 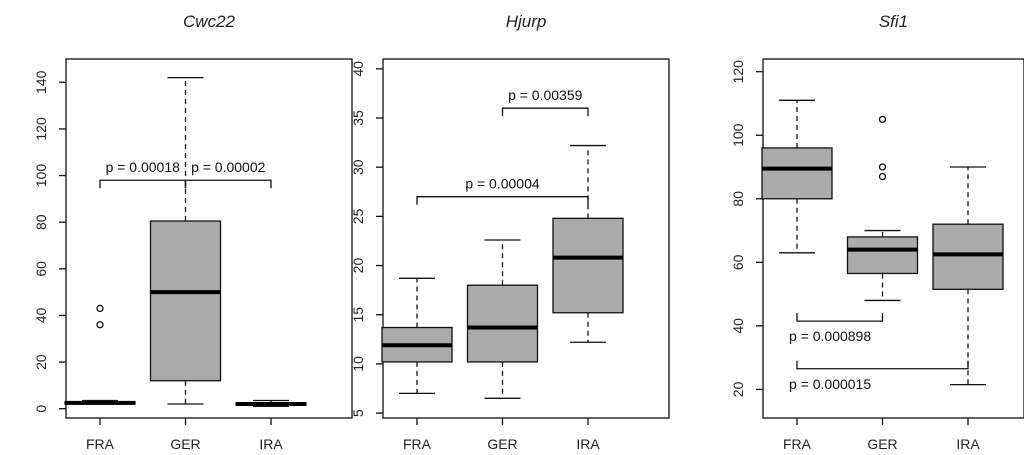 What do you see at coordinates (143, 167) in the screenshot?
I see `p-value-label: p = 0.00018` at bounding box center [143, 167].